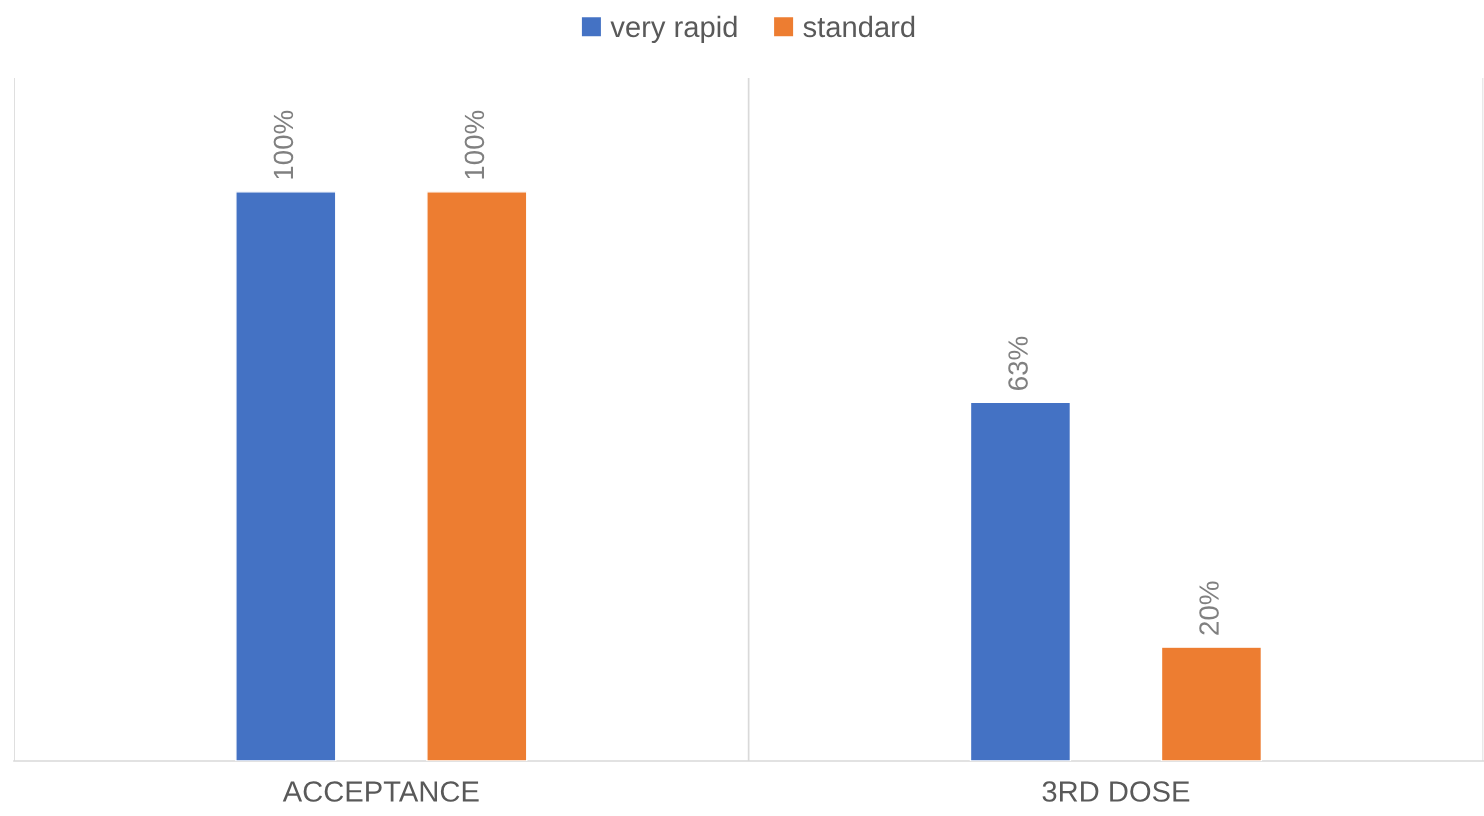 The height and width of the screenshot is (816, 1484). I want to click on legend-label: very rapid, so click(673, 29).